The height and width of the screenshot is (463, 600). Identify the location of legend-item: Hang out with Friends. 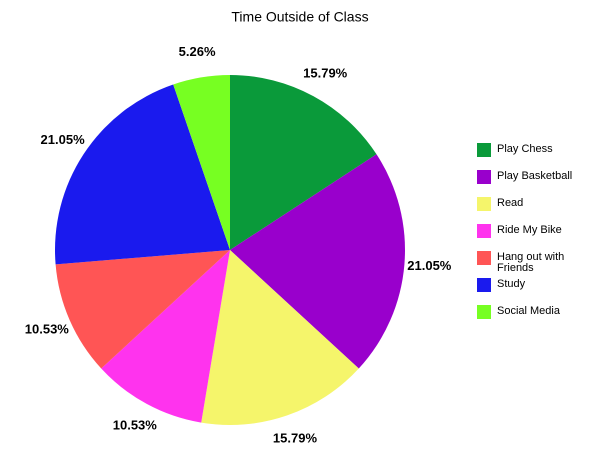
(527, 264).